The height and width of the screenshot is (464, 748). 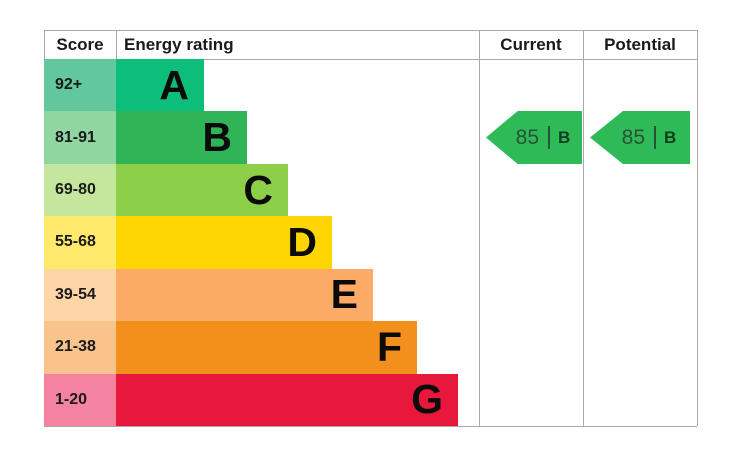 I want to click on current-column-left-border, so click(x=479, y=228).